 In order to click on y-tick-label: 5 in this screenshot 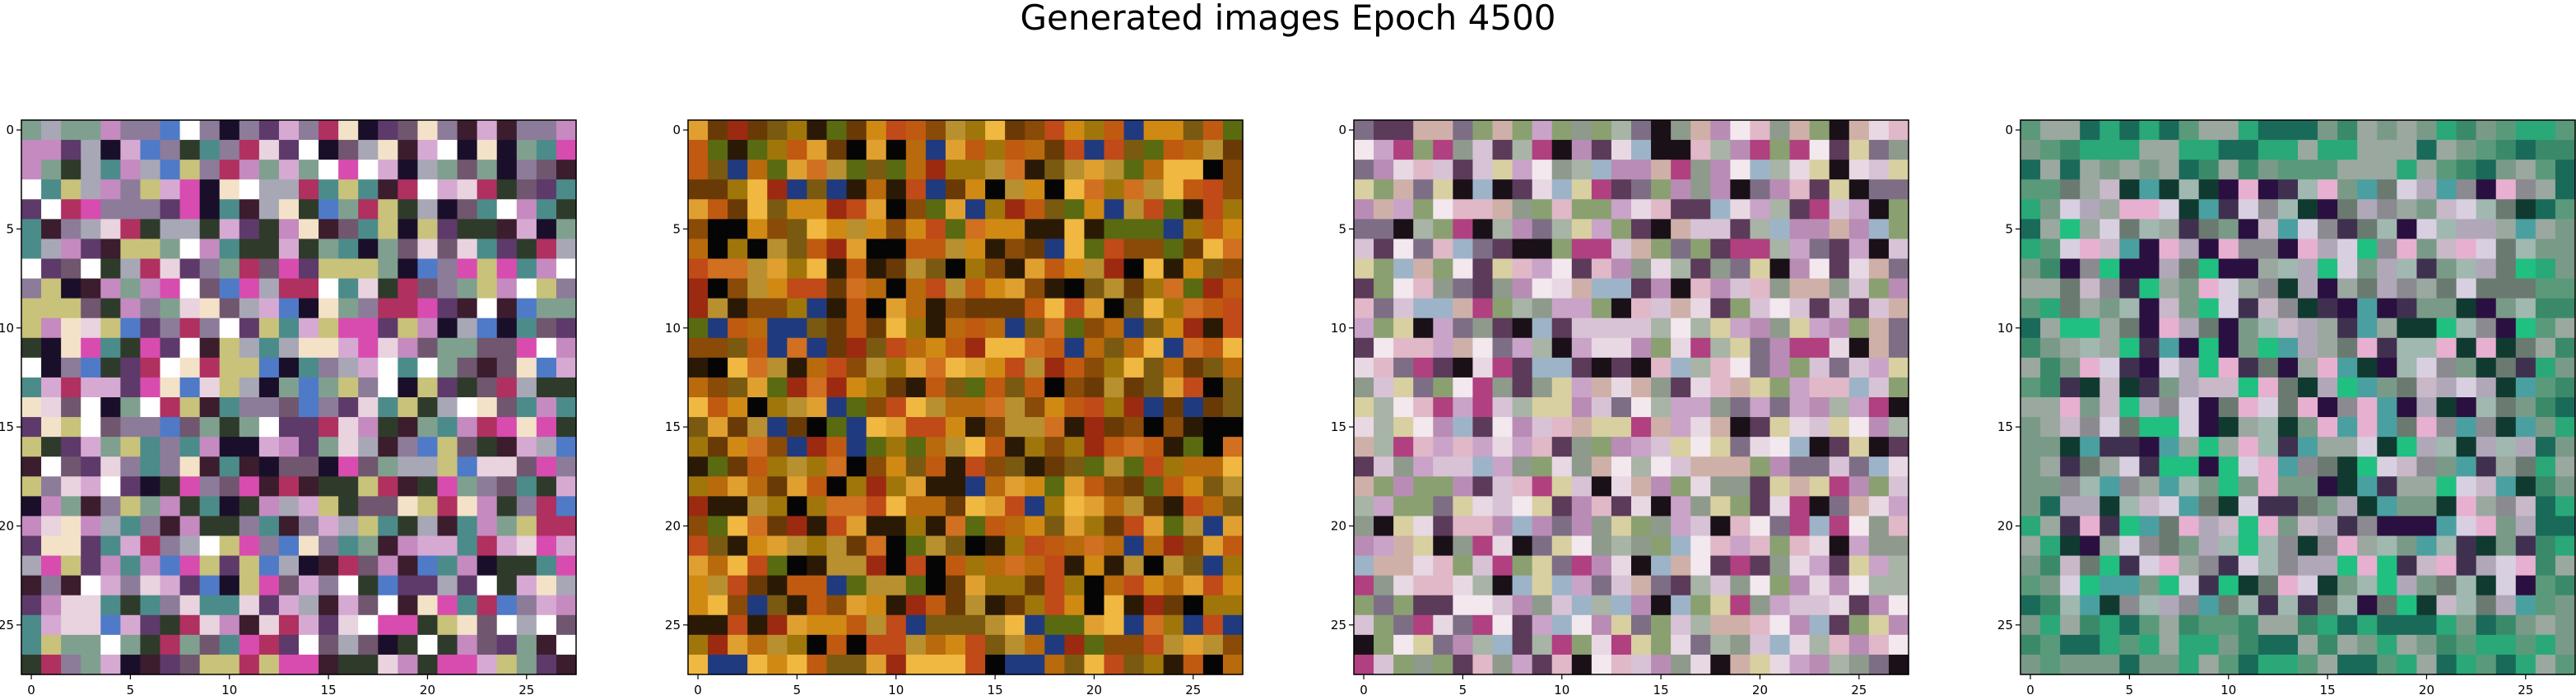, I will do `click(2009, 228)`.